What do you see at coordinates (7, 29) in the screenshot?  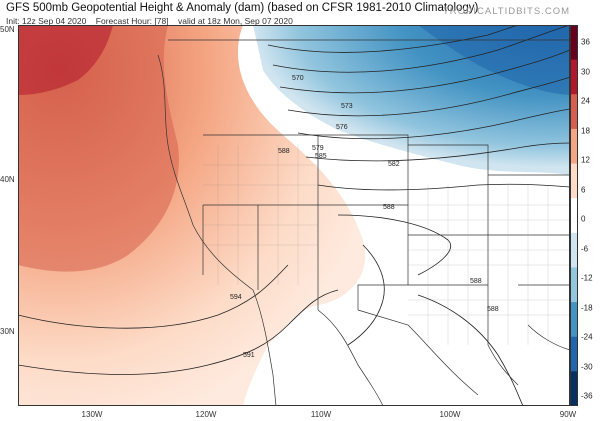 I see `lat-label: 50N` at bounding box center [7, 29].